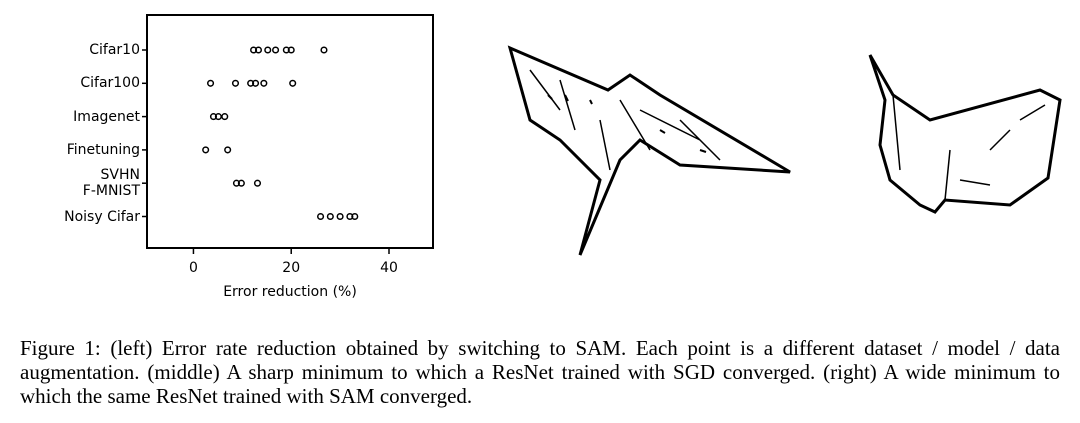 The image size is (1080, 423). Describe the element at coordinates (290, 131) in the screenshot. I see `plot-frame` at that location.